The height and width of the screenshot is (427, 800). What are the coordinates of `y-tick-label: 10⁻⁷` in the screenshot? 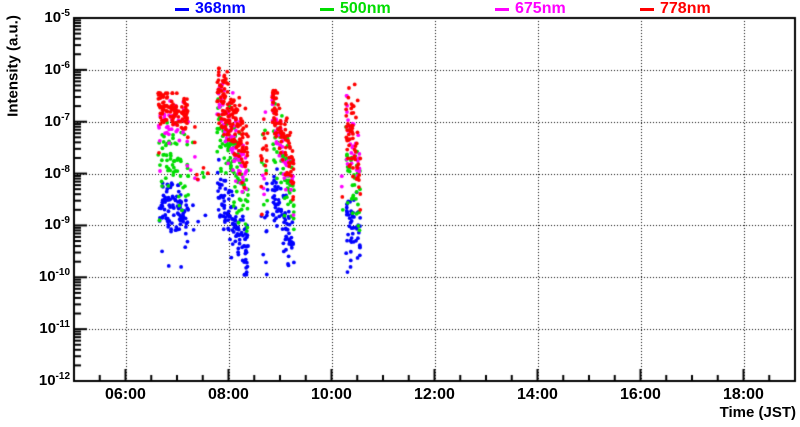 It's located at (57, 120).